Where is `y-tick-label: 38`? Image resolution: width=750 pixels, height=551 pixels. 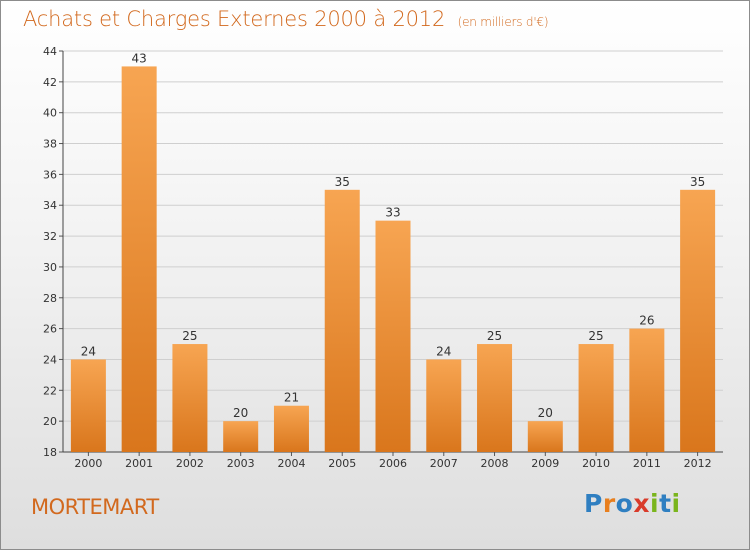
y-tick-label: 38 is located at coordinates (50, 144).